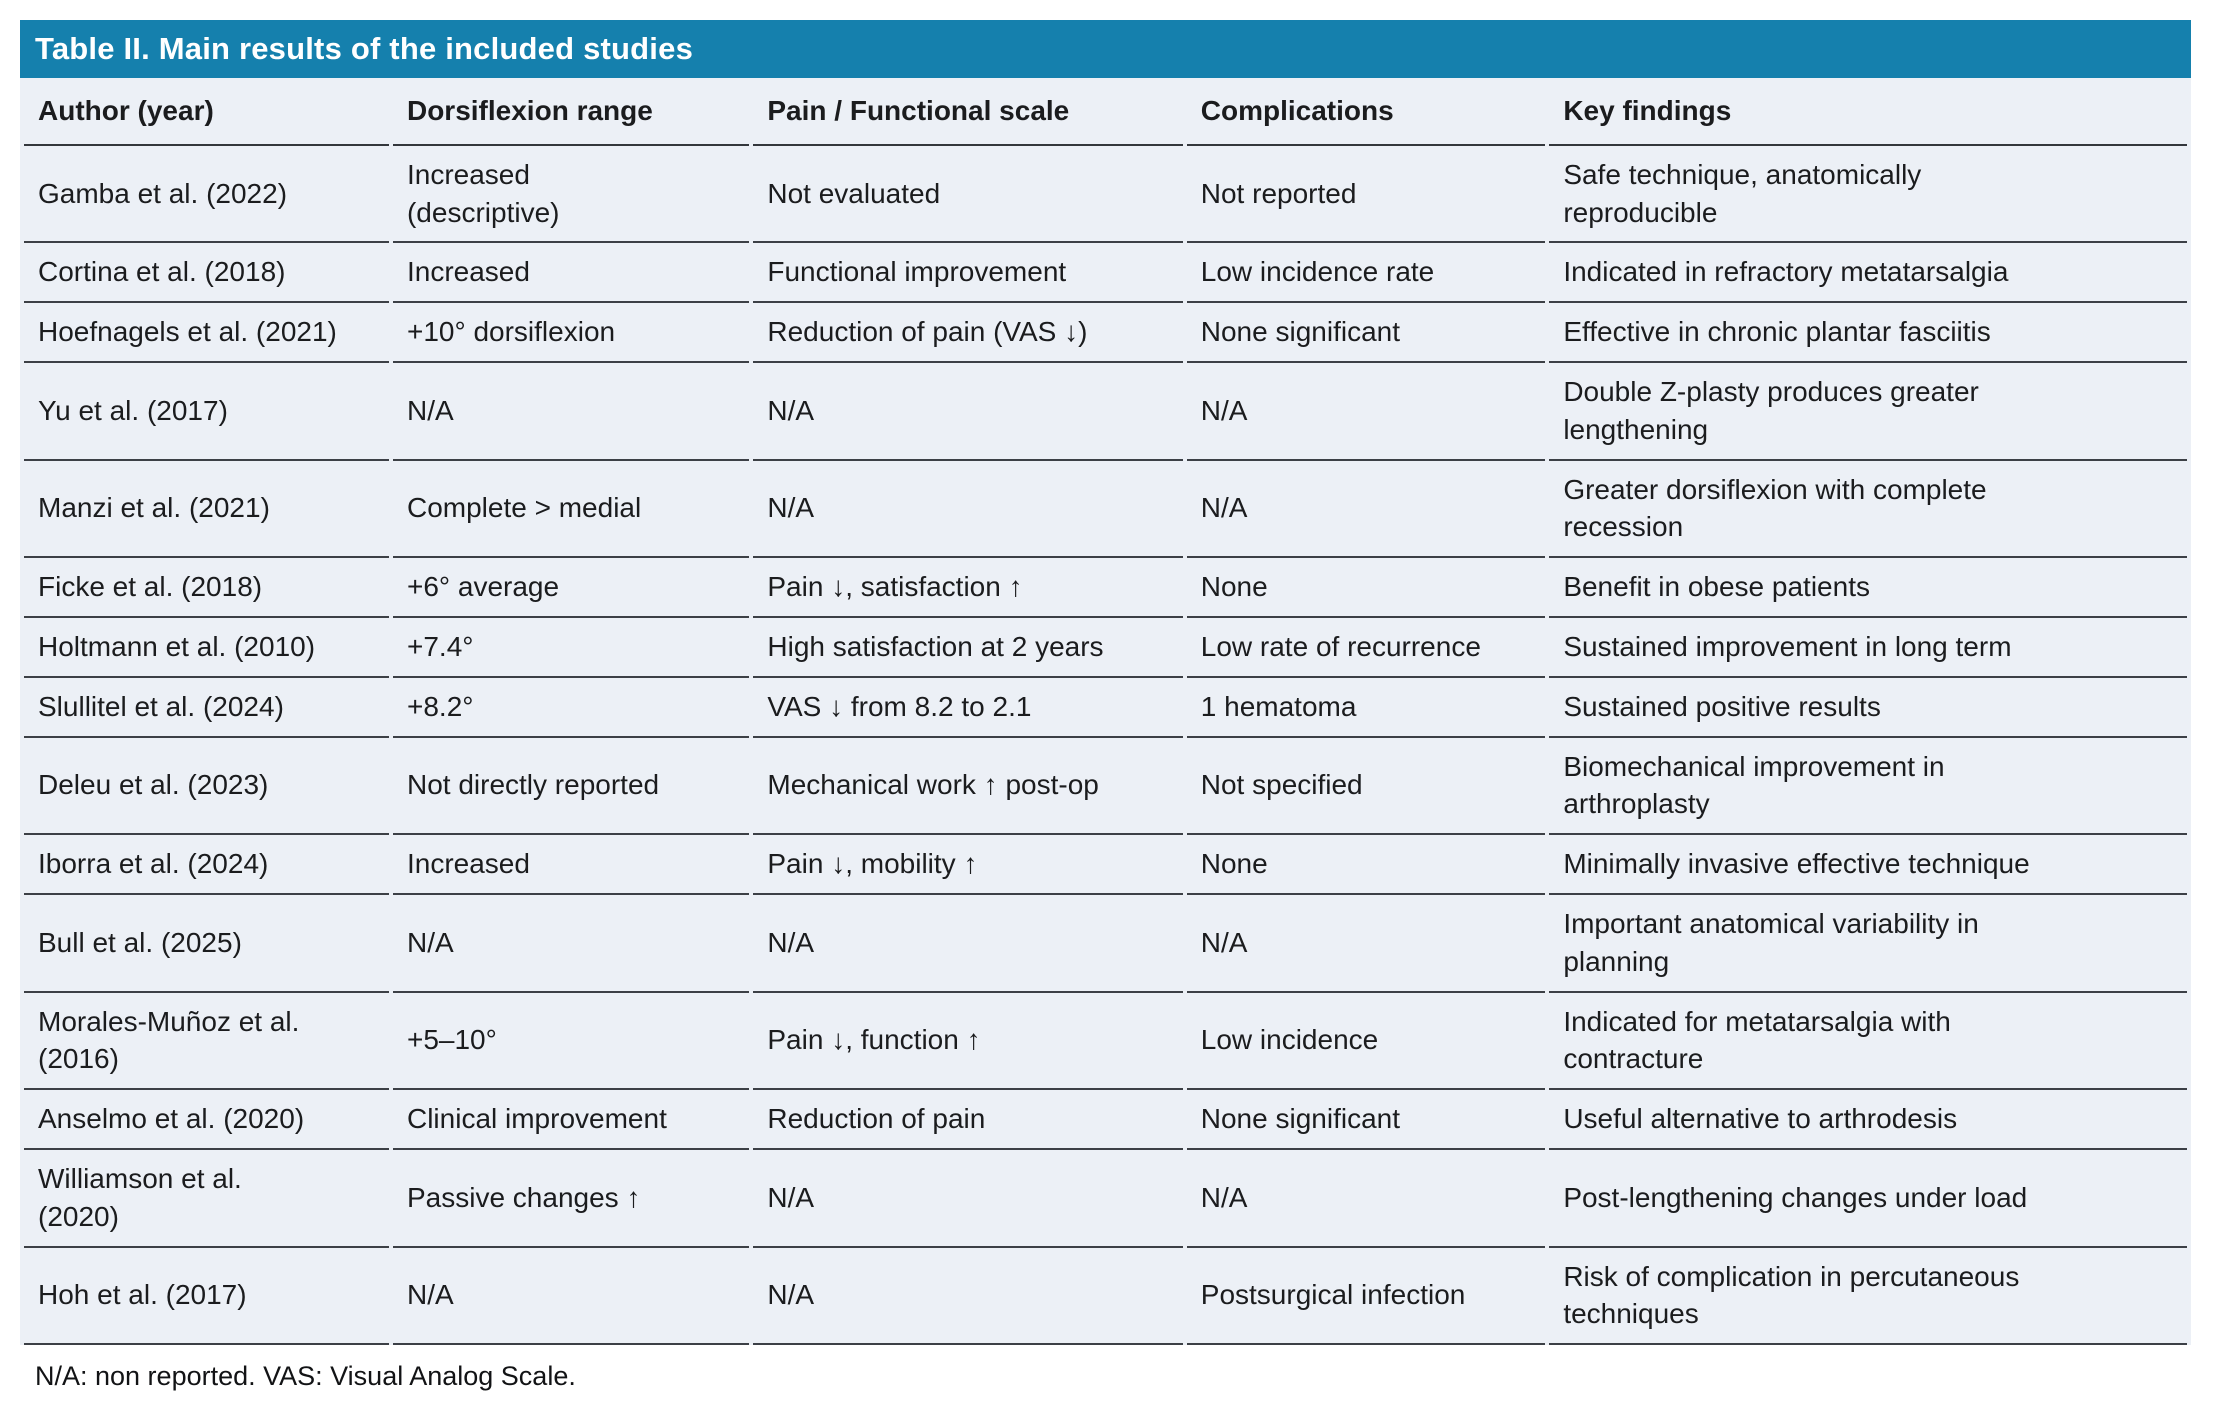 This screenshot has width=2239, height=1402. What do you see at coordinates (206, 787) in the screenshot?
I see `cell-author: Deleu et al. (2023)` at bounding box center [206, 787].